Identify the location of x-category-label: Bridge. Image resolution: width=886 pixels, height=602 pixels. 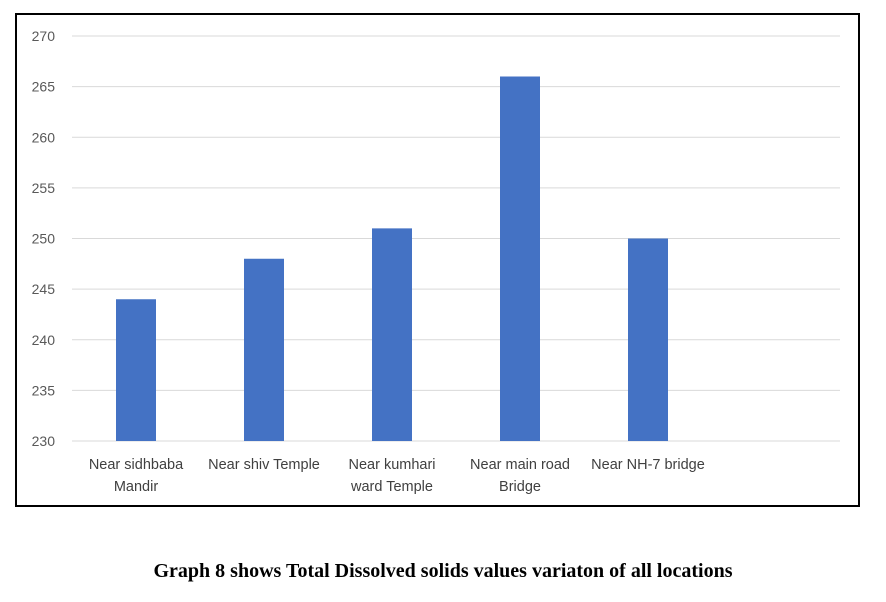
(520, 487).